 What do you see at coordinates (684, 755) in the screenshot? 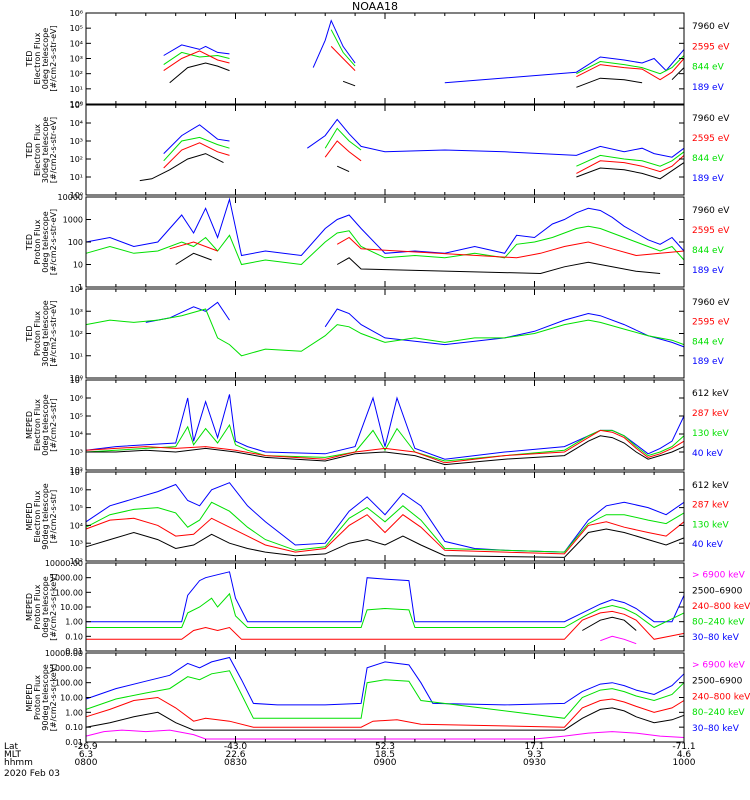
I see `footer-mlt-value: 4.6` at bounding box center [684, 755].